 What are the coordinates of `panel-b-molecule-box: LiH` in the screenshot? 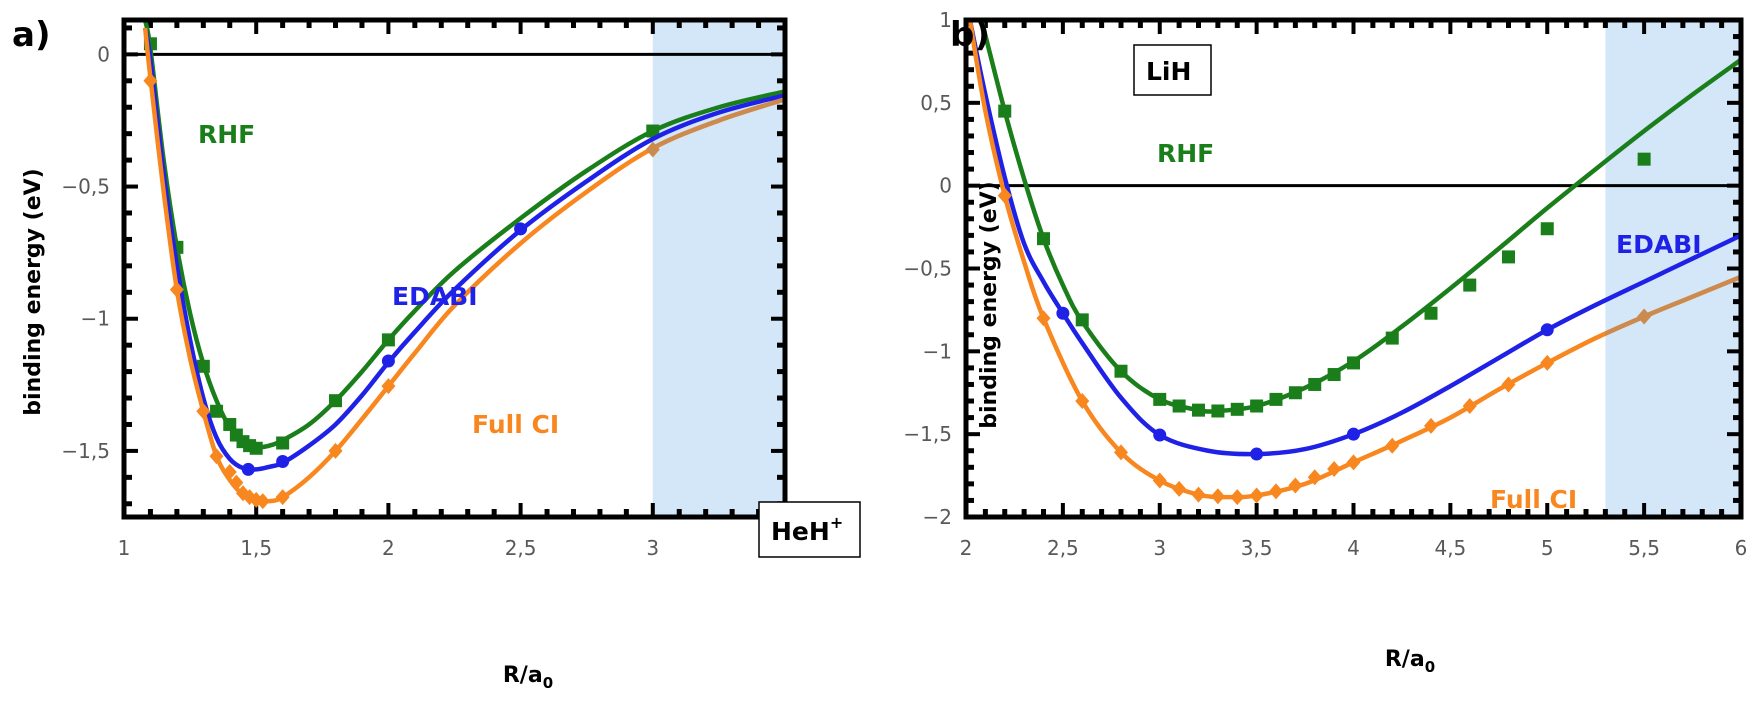 It's located at (1172, 70).